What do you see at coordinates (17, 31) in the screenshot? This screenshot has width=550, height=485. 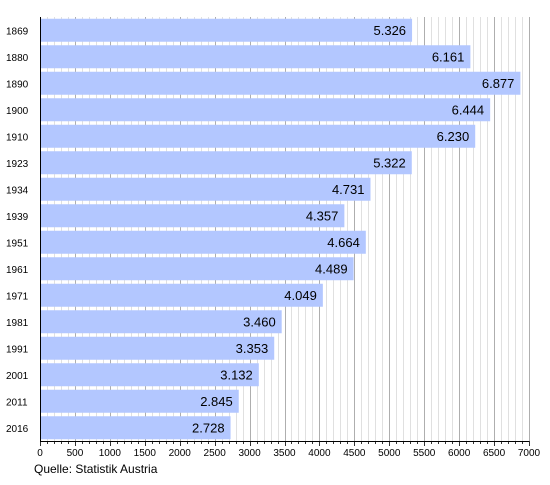 I see `category-label-1869: 1869` at bounding box center [17, 31].